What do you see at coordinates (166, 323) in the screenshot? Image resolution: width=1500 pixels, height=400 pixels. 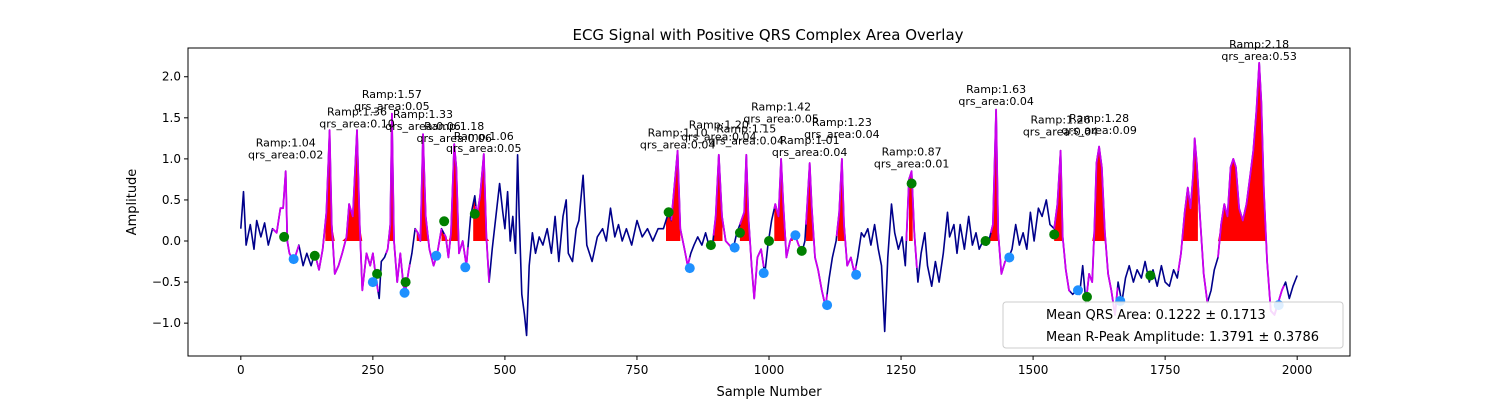 I see `y-tick-label: −1.0` at bounding box center [166, 323].